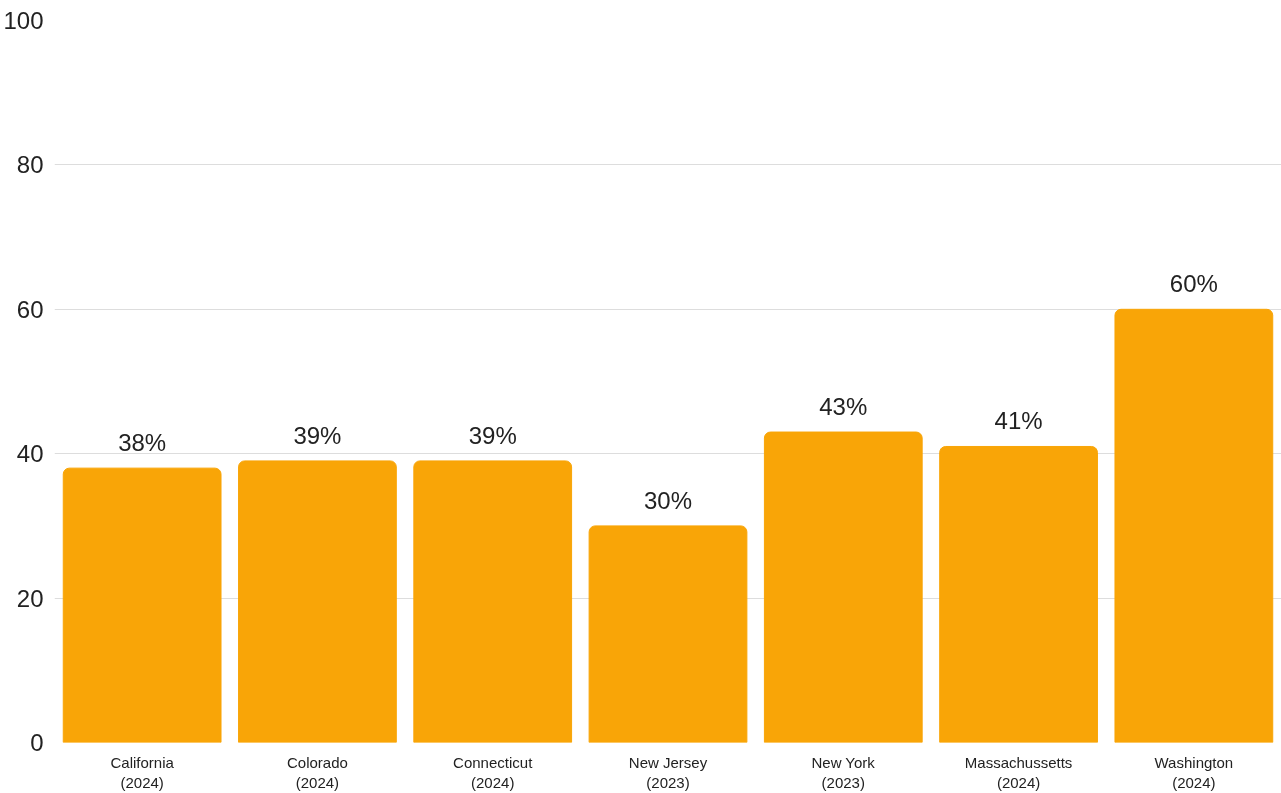 Image resolution: width=1281 pixels, height=793 pixels. What do you see at coordinates (1018, 772) in the screenshot?
I see `x-tick-label: Massachussetts (2024)` at bounding box center [1018, 772].